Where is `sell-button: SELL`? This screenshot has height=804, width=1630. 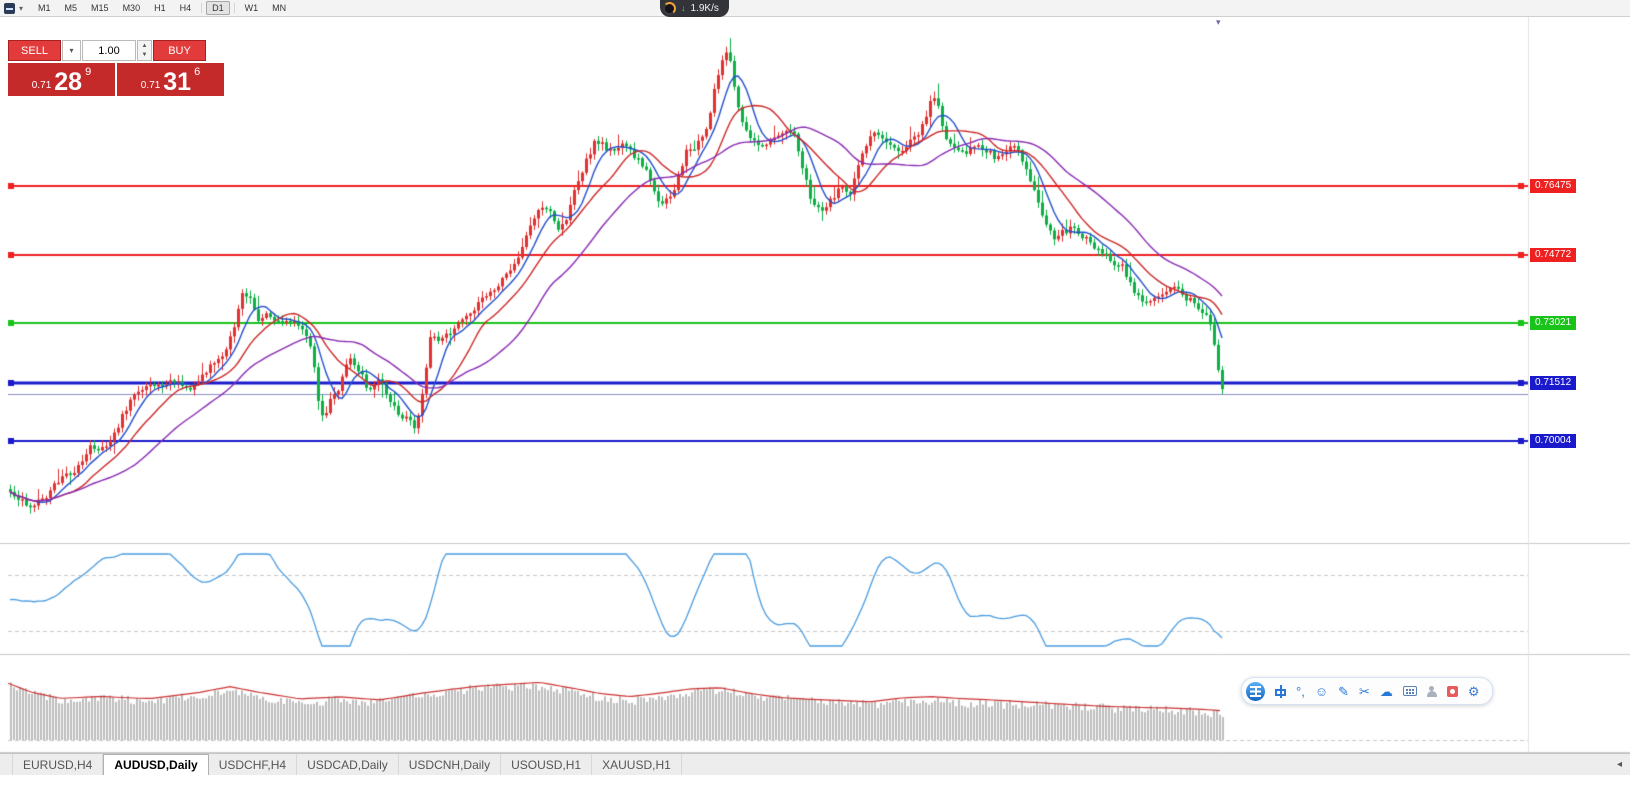
sell-button: SELL is located at coordinates (34, 50).